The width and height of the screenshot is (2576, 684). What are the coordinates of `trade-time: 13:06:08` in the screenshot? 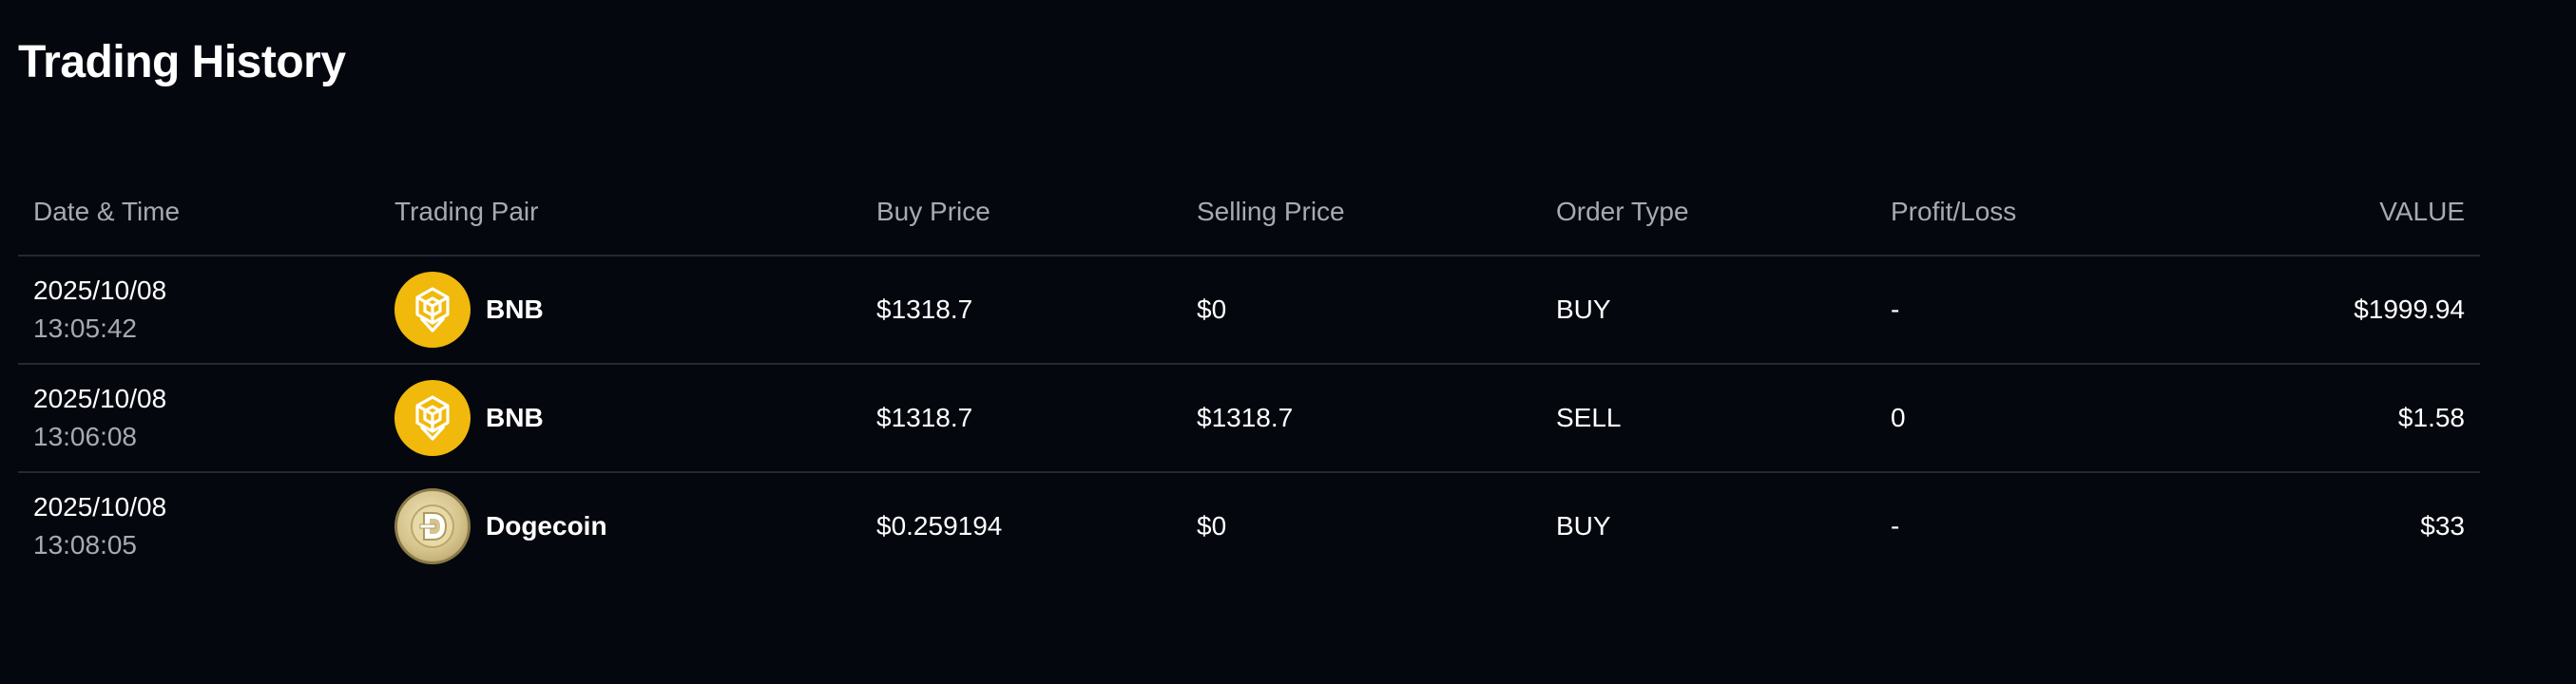 It's located at (85, 436).